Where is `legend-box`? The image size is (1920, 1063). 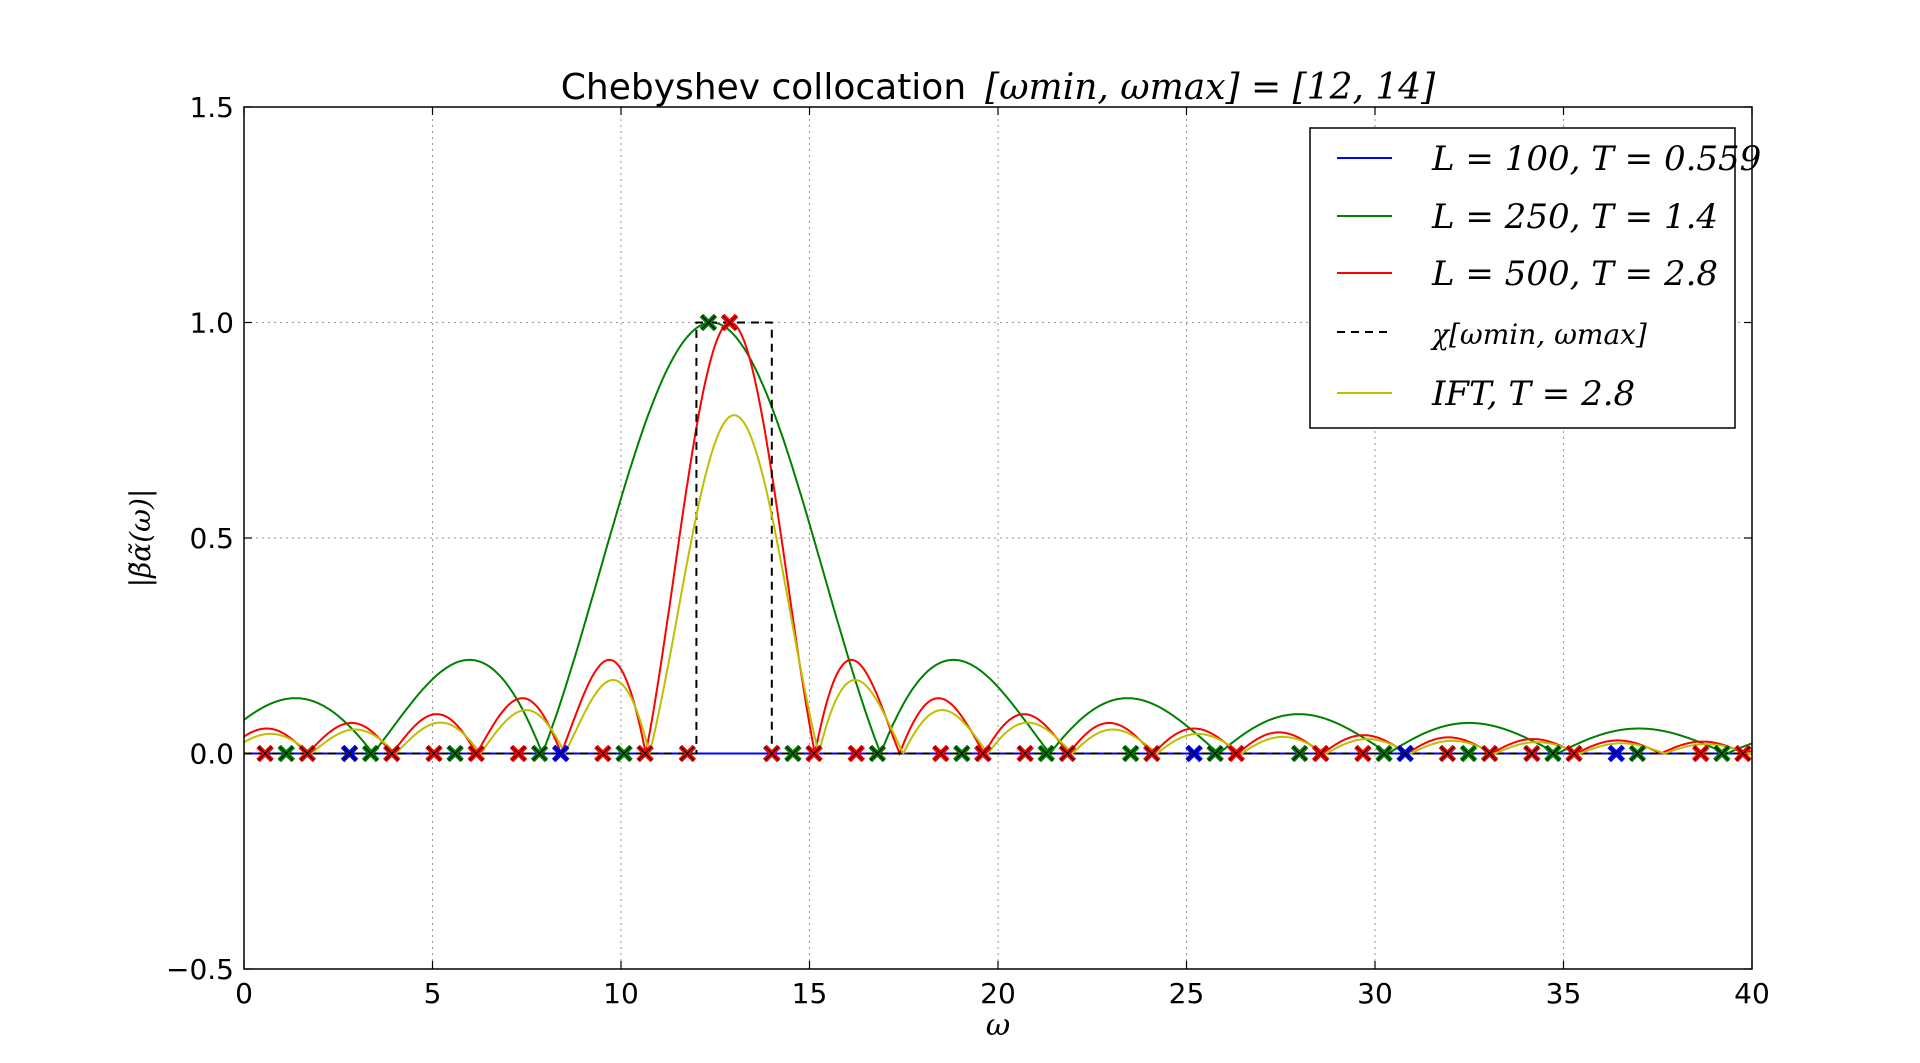
legend-box is located at coordinates (1522, 278).